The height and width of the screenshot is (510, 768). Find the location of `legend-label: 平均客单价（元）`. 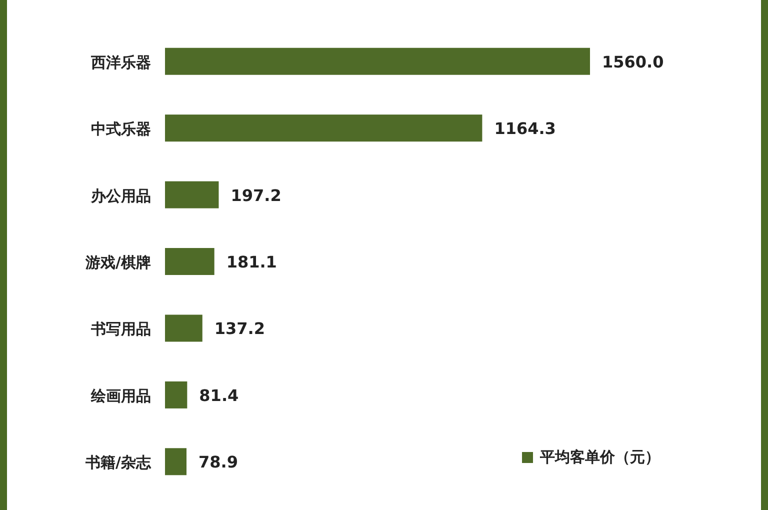

legend-label: 平均客单价（元） is located at coordinates (599, 457).